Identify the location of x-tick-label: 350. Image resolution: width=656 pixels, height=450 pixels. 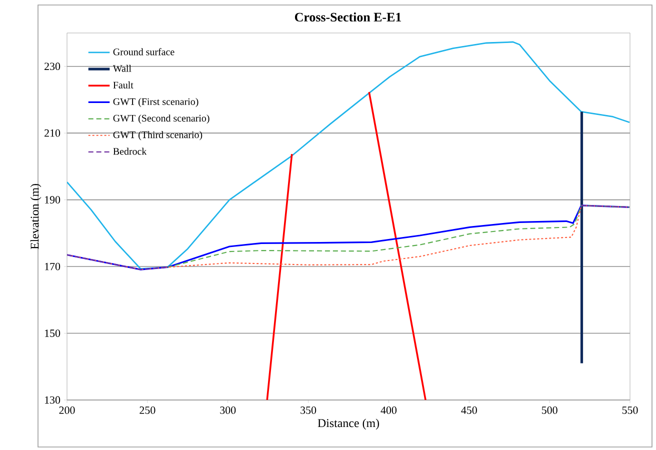
(308, 410).